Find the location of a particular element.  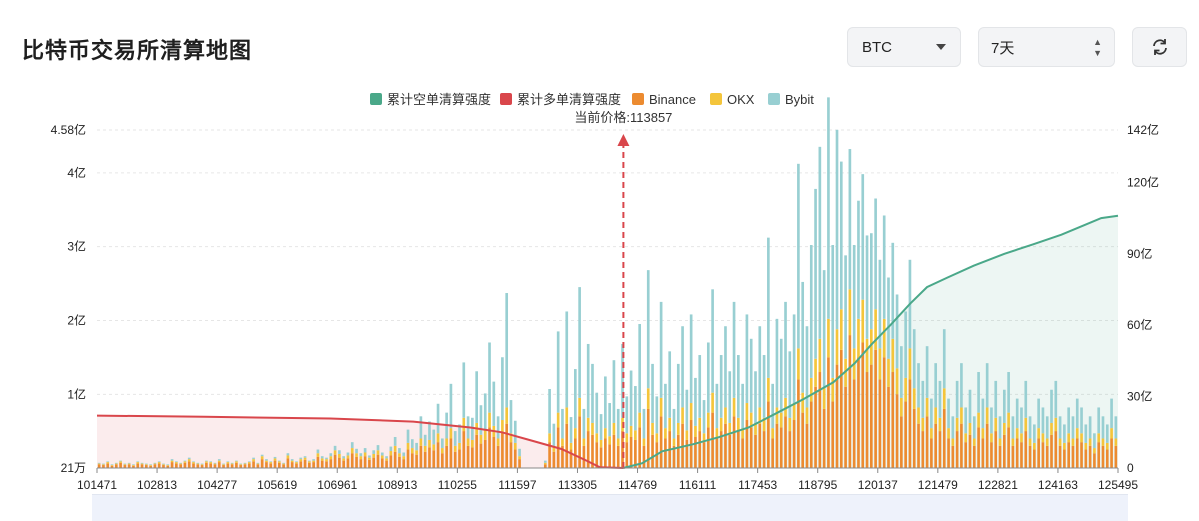

coin-select: BTC is located at coordinates (904, 47).